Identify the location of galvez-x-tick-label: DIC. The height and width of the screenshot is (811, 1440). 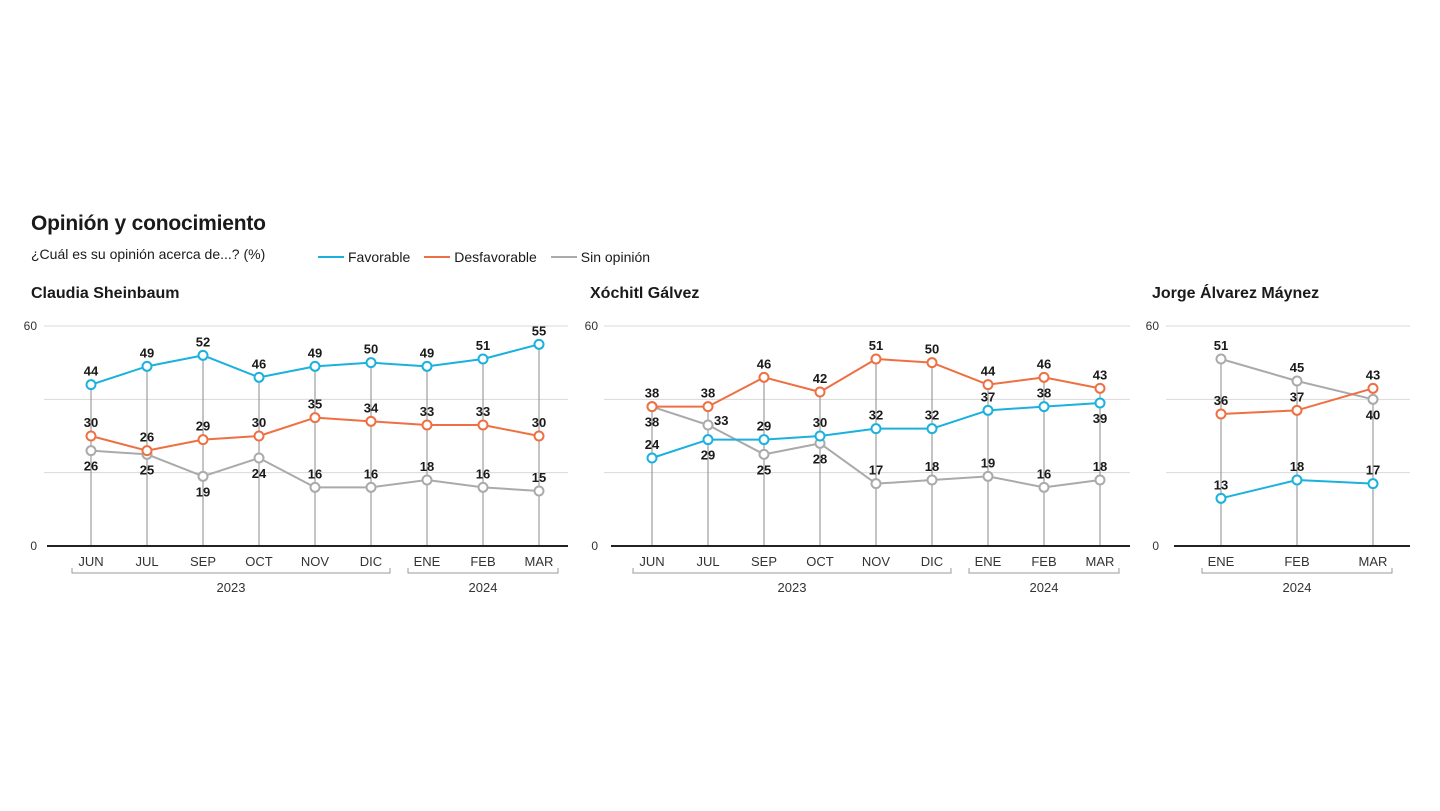
(932, 561).